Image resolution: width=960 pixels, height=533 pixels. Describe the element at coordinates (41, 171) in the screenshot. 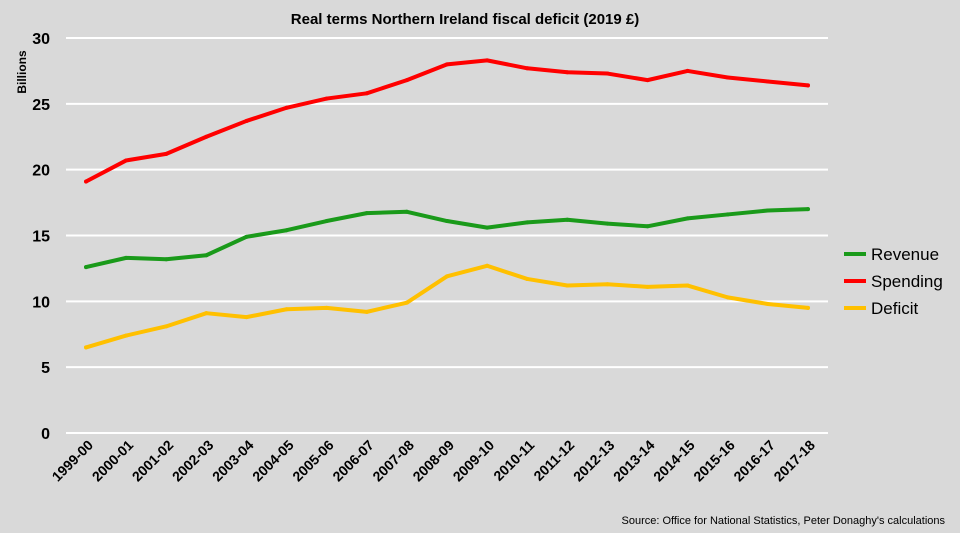

I see `y-tick-label: 20` at that location.